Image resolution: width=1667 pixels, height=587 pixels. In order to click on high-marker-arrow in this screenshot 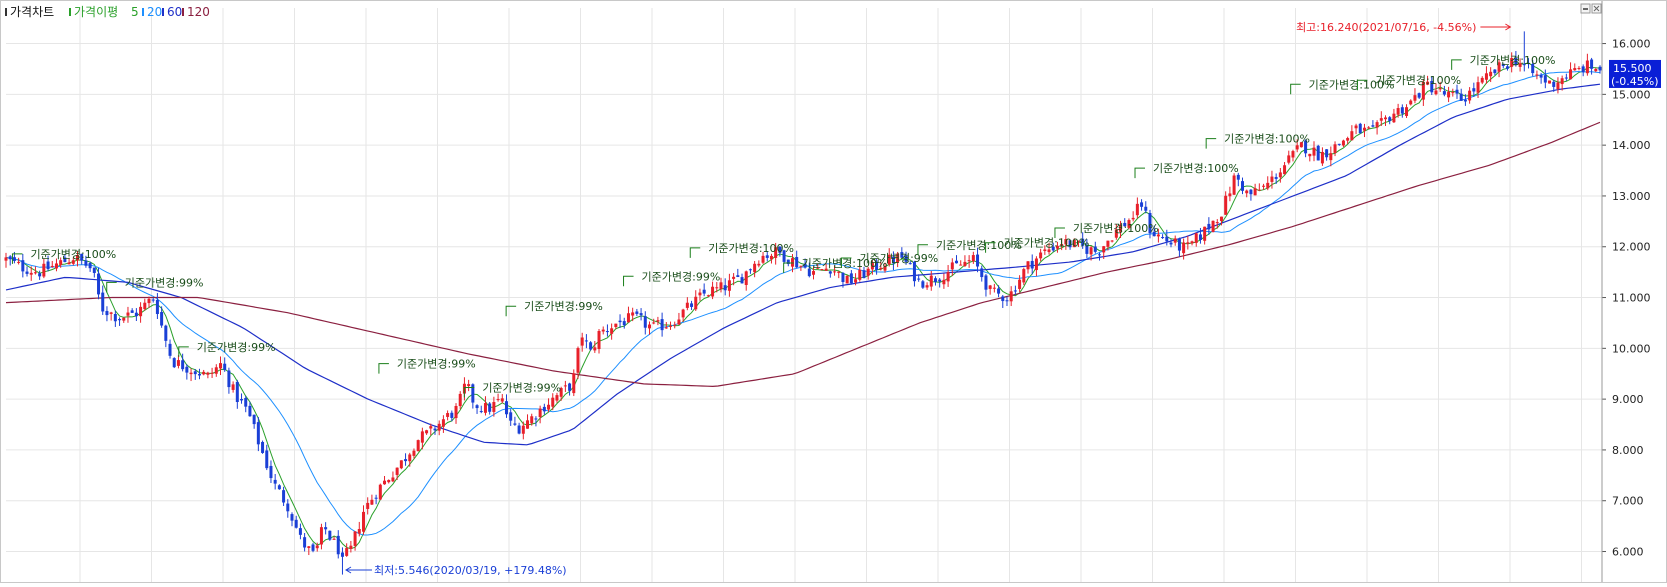, I will do `click(1496, 27)`.